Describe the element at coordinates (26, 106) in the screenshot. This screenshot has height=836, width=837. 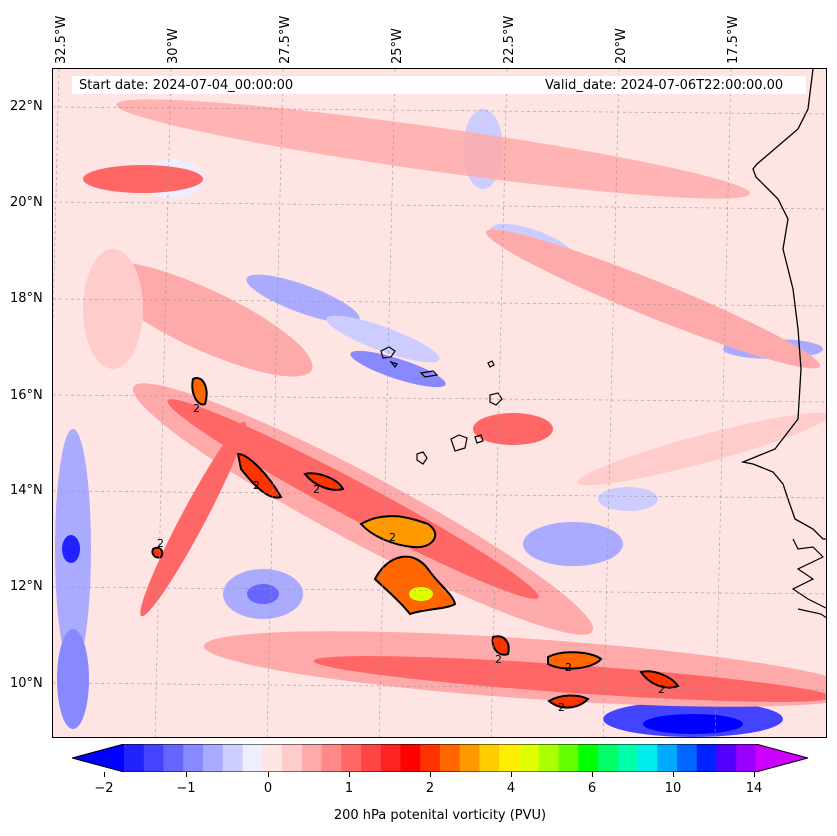
I see `latitude-label: 22°N` at that location.